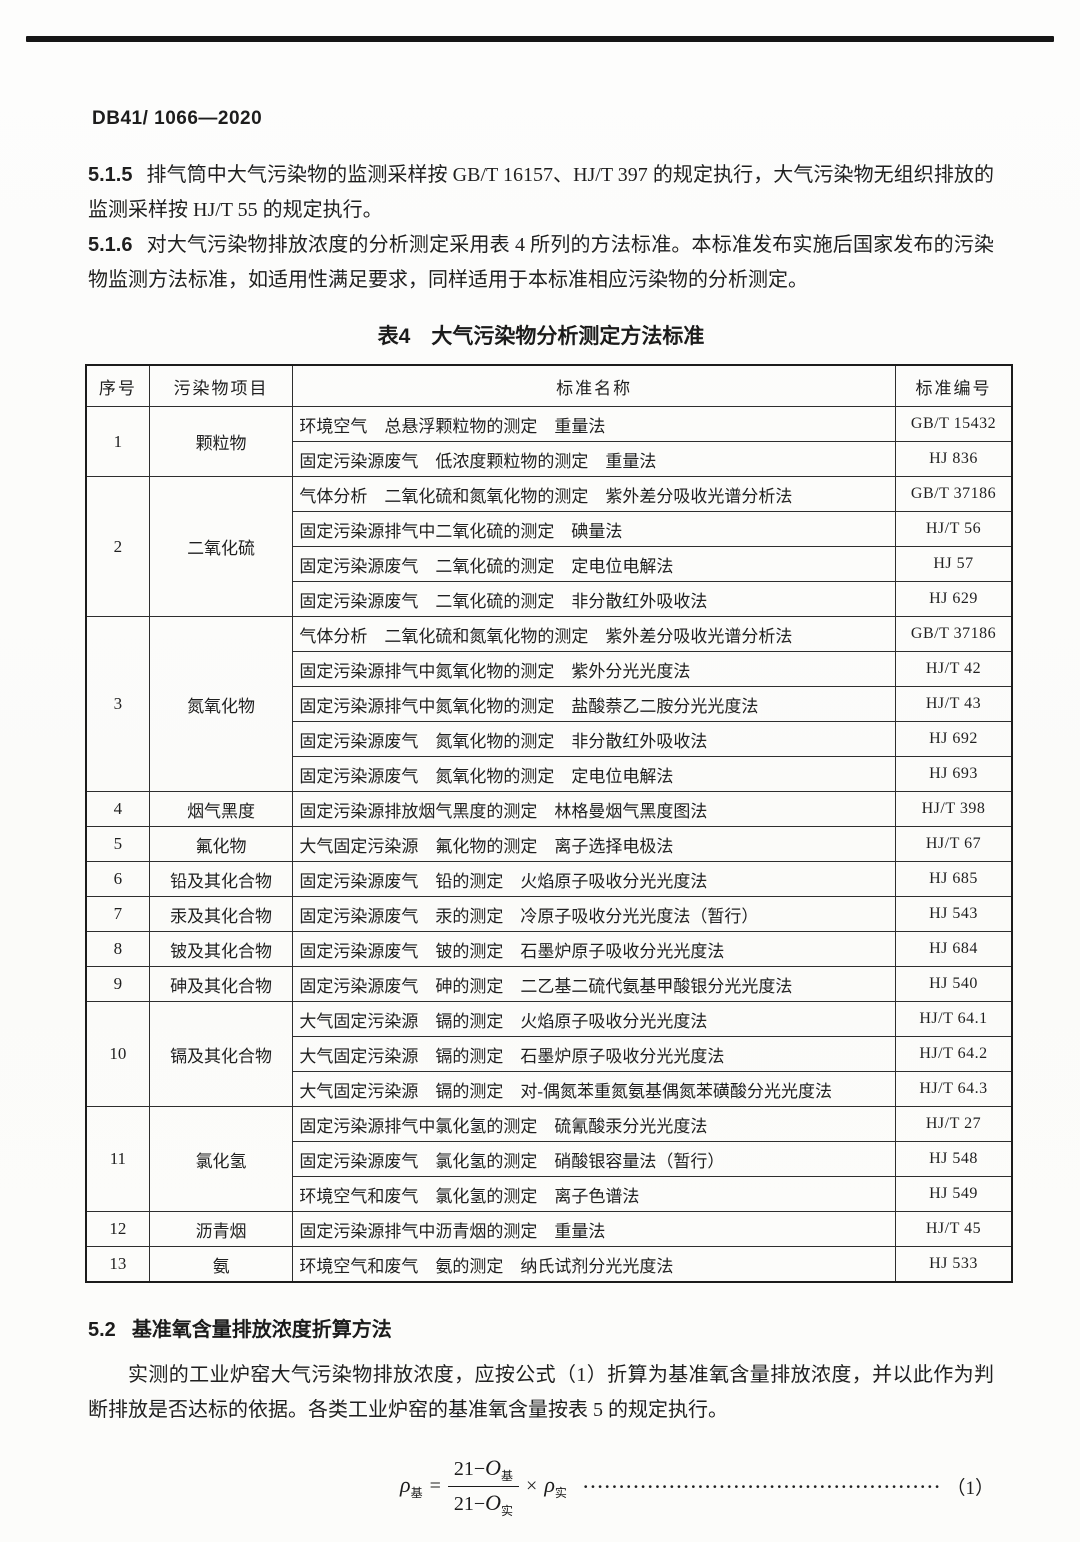  I want to click on cell-pollutant: 沥青烟, so click(221, 1229).